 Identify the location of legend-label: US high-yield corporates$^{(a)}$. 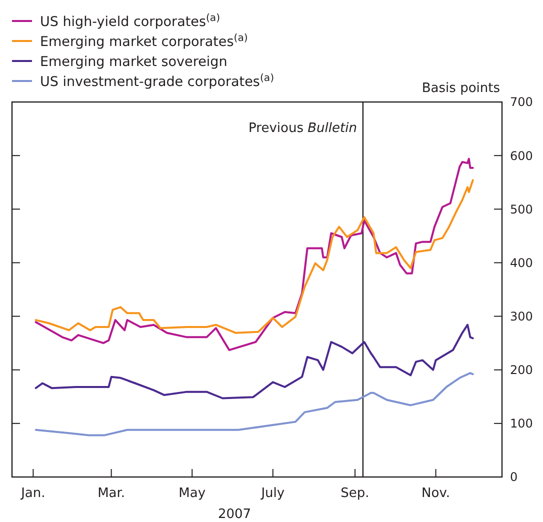
(130, 21).